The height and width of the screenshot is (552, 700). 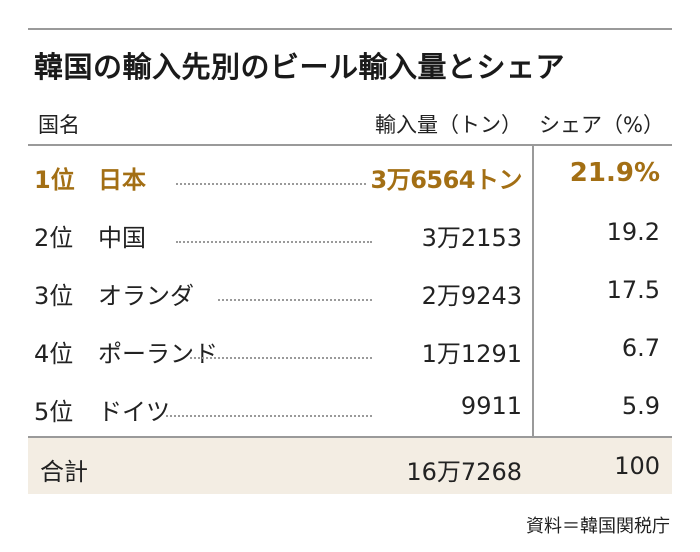 I want to click on row-rank: 4位, so click(x=54, y=354).